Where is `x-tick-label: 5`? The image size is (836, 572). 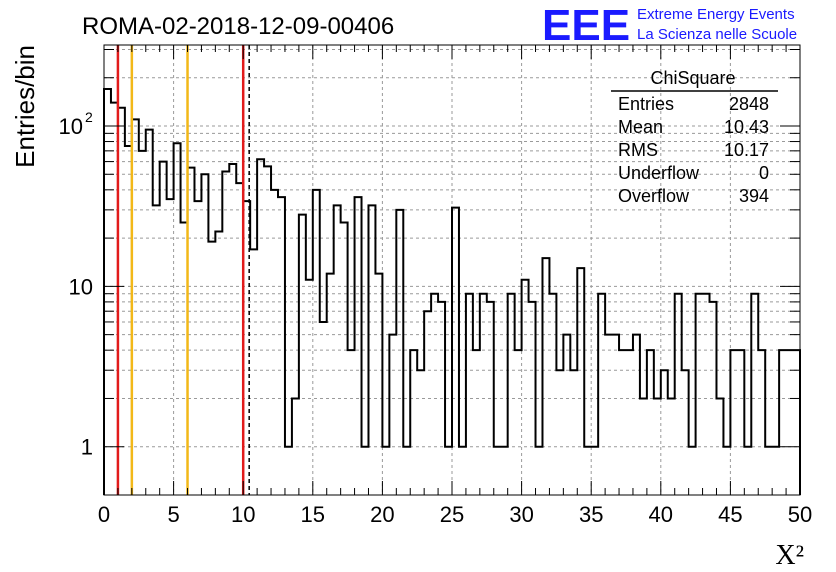 x-tick-label: 5 is located at coordinates (173, 514).